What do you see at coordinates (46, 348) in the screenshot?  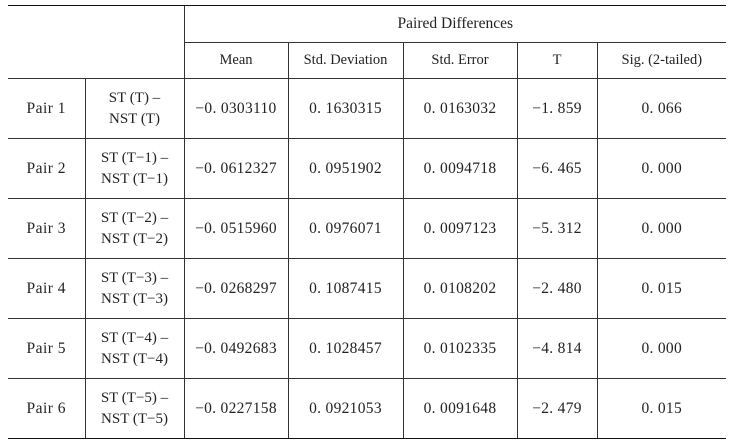 I see `pair-label: Pair 5` at bounding box center [46, 348].